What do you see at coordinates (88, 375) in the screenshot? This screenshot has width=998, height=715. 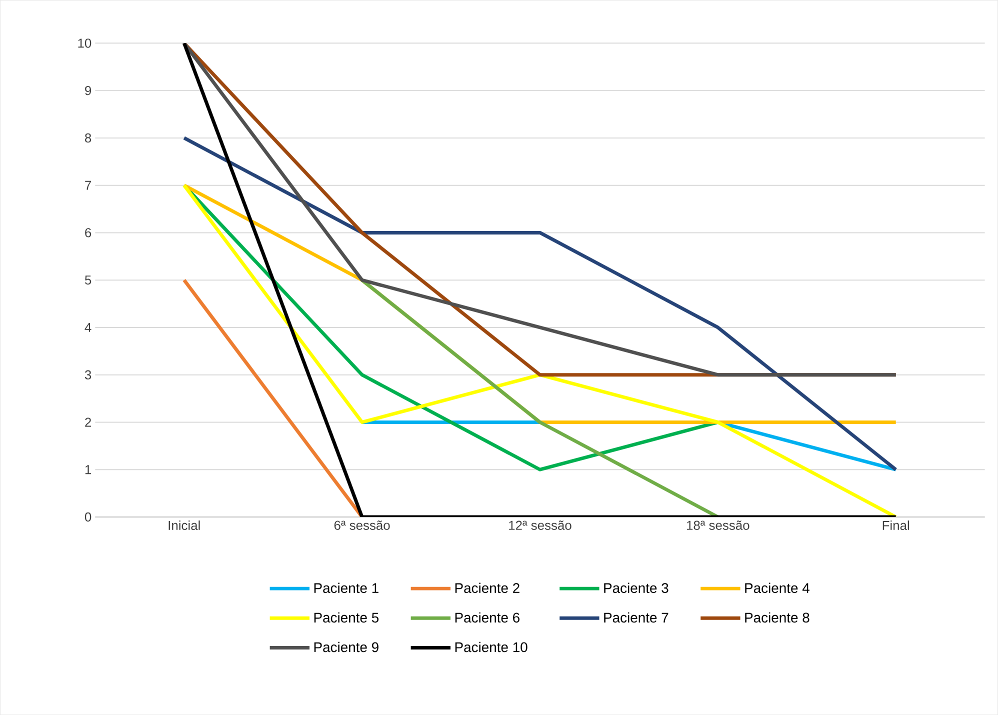 I see `y-tick-label: 3` at bounding box center [88, 375].